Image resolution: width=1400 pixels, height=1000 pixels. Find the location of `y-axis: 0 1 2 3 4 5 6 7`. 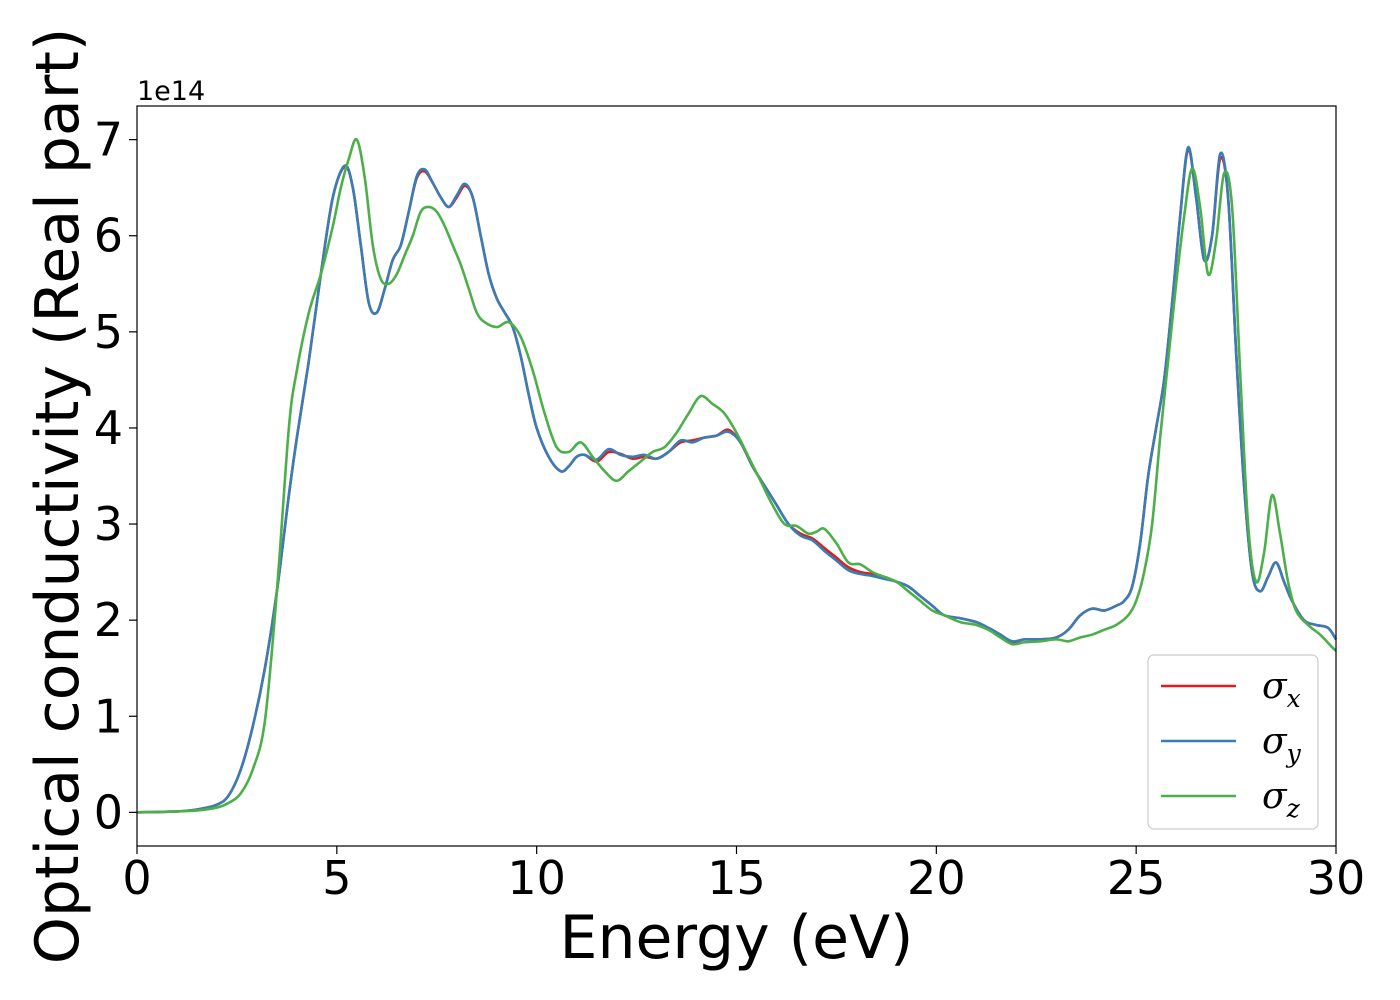

y-axis: 0 1 2 3 4 5 6 7 is located at coordinates (115, 476).